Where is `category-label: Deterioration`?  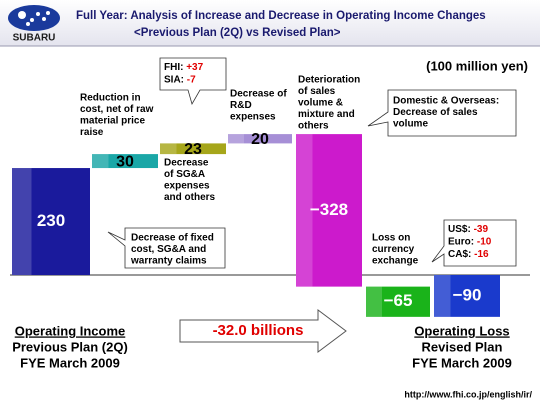 category-label: Deterioration is located at coordinates (329, 80).